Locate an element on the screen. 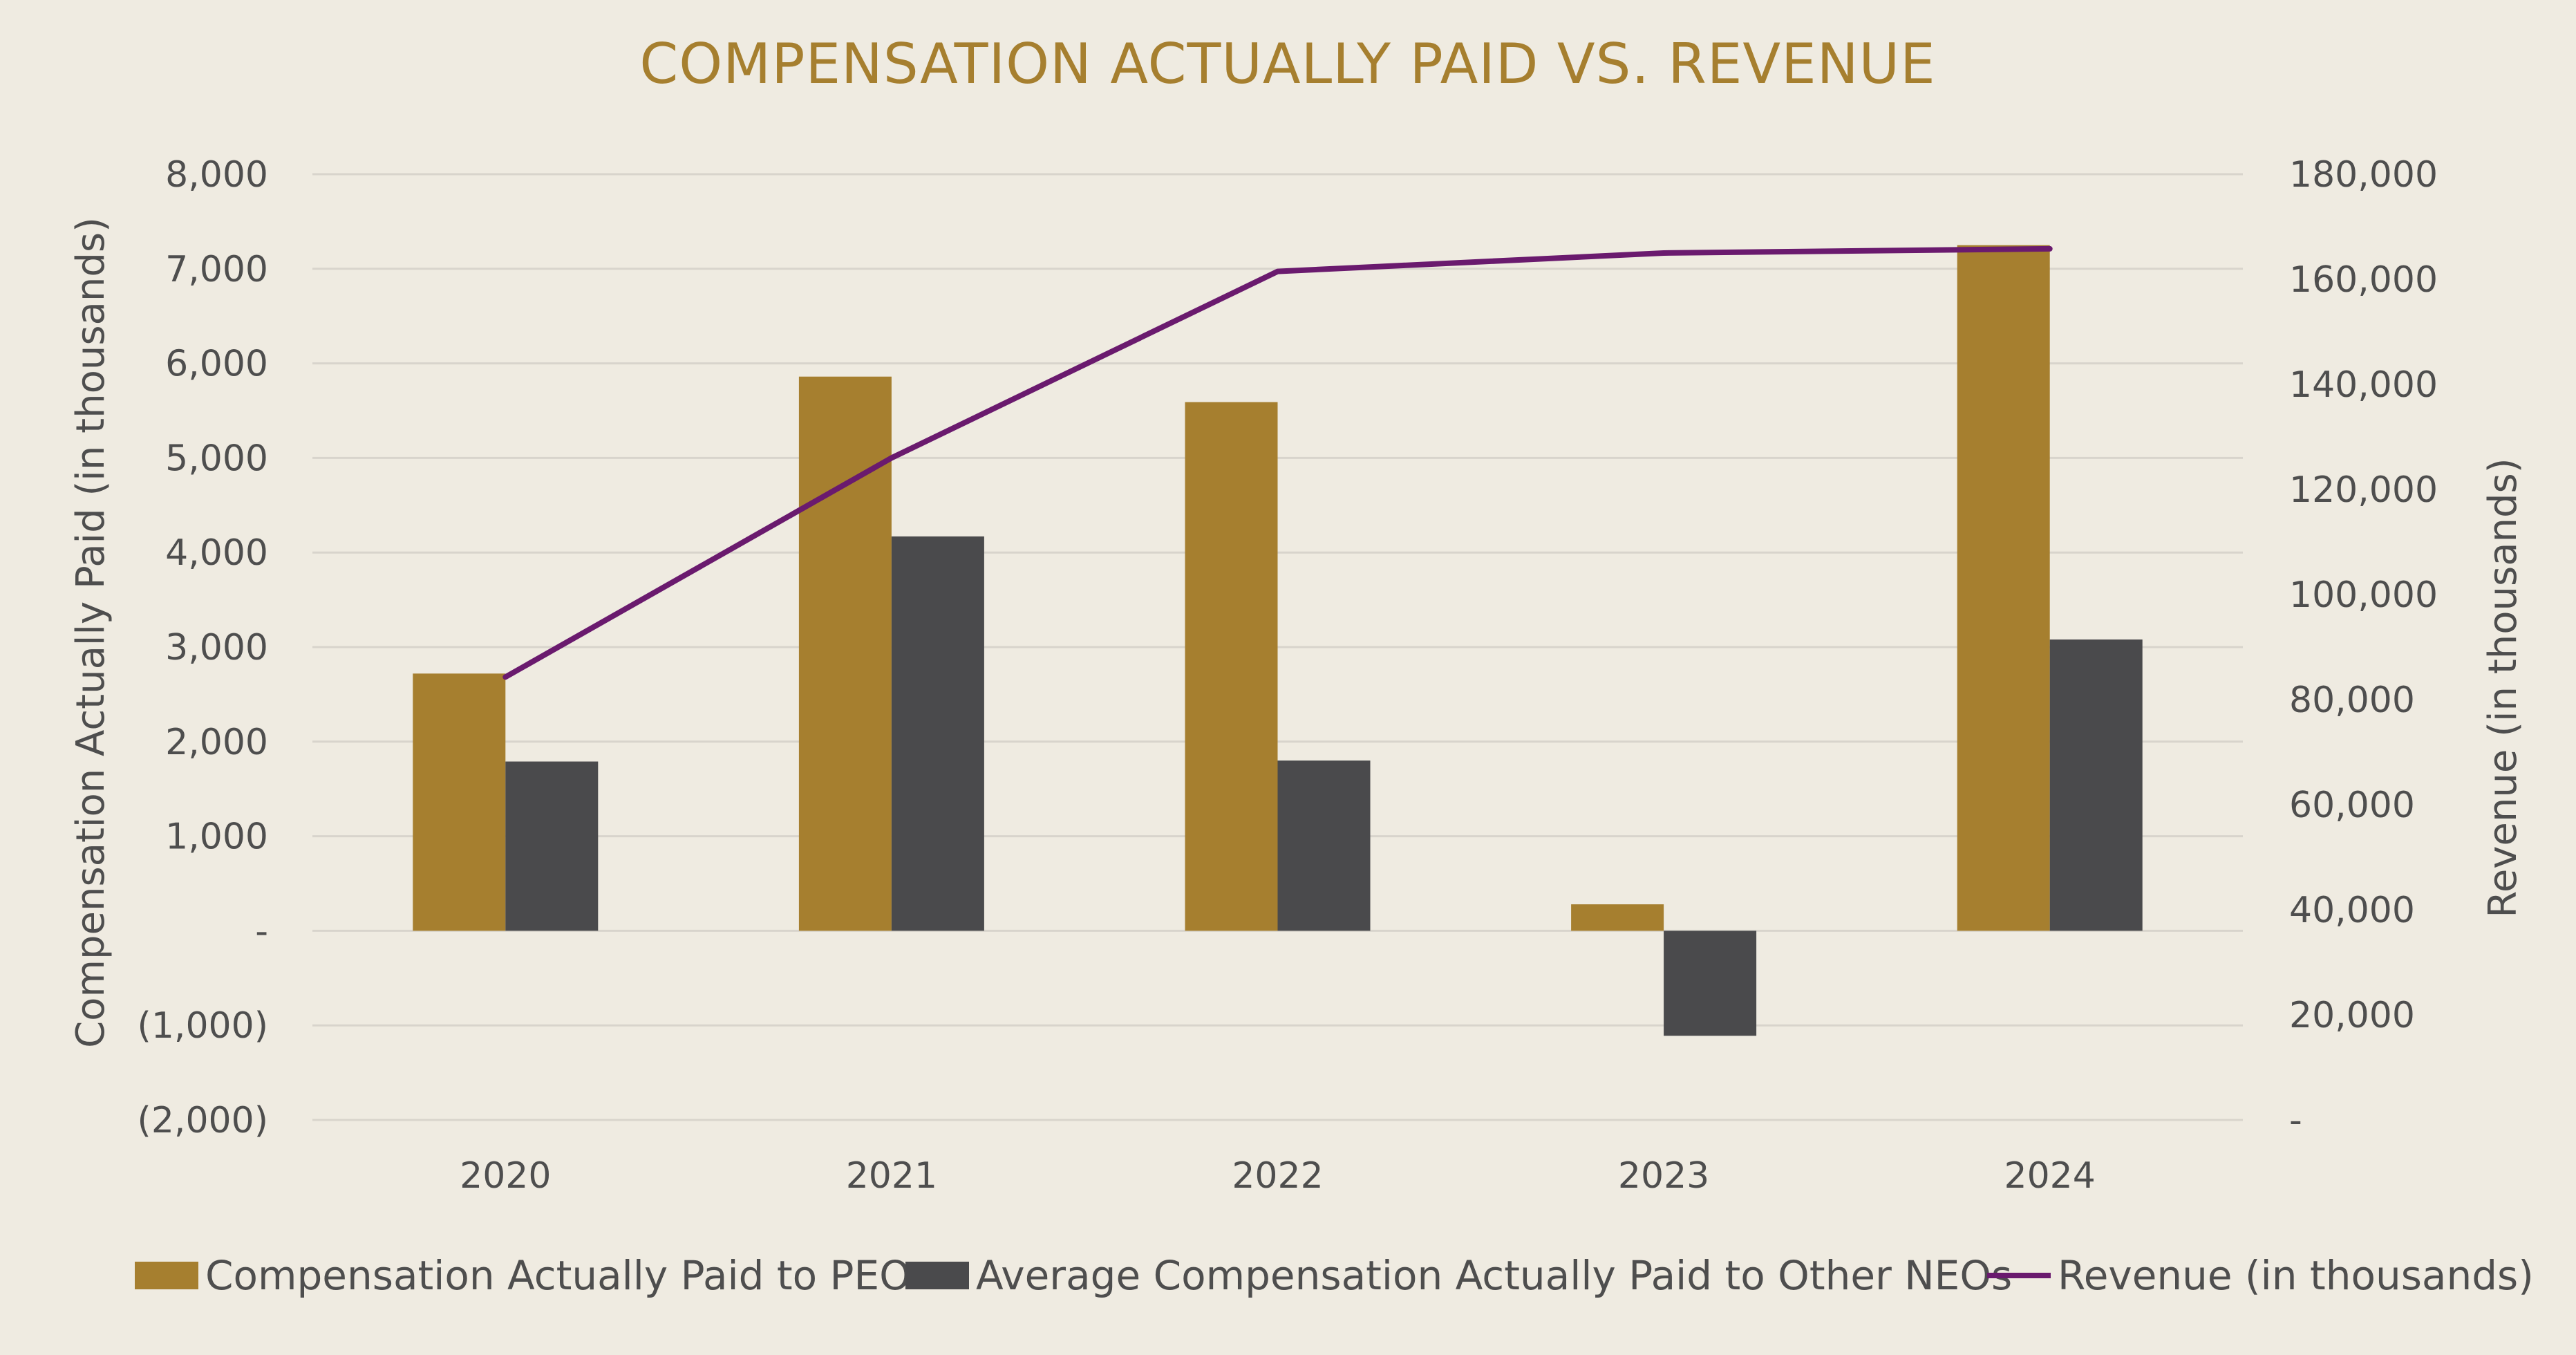 The height and width of the screenshot is (1355, 2576). legend-label: Compensation Actually Paid to PEO is located at coordinates (558, 1275).